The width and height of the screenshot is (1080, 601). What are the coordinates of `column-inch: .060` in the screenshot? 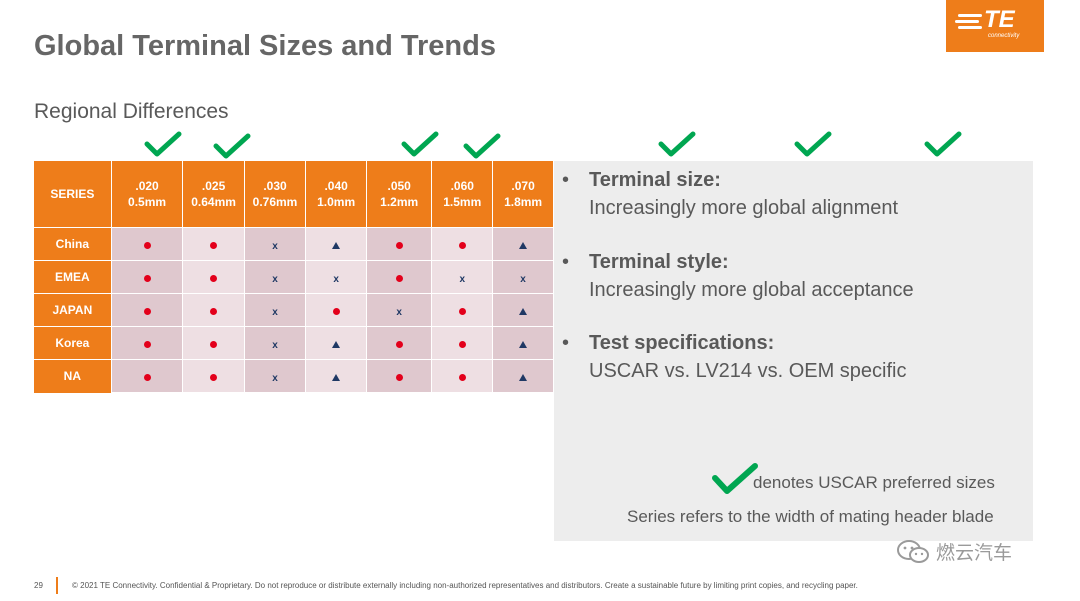 It's located at (462, 186).